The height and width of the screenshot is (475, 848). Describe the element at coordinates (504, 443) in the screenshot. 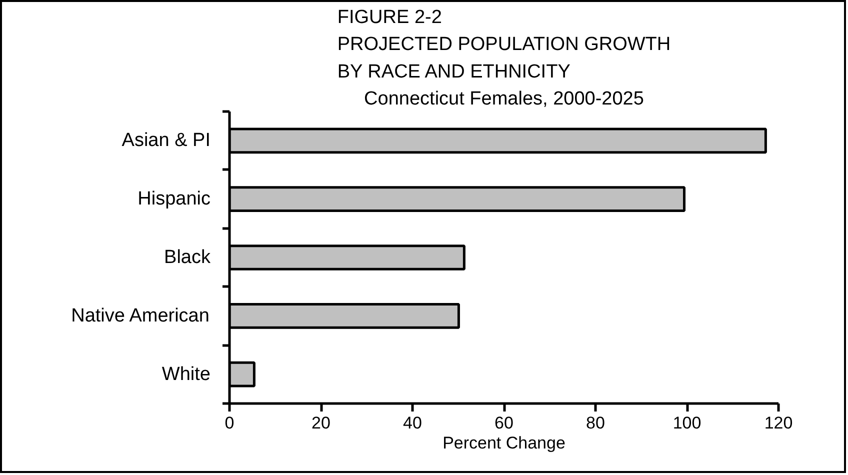

I see `x-axis-title: Percent Change` at that location.